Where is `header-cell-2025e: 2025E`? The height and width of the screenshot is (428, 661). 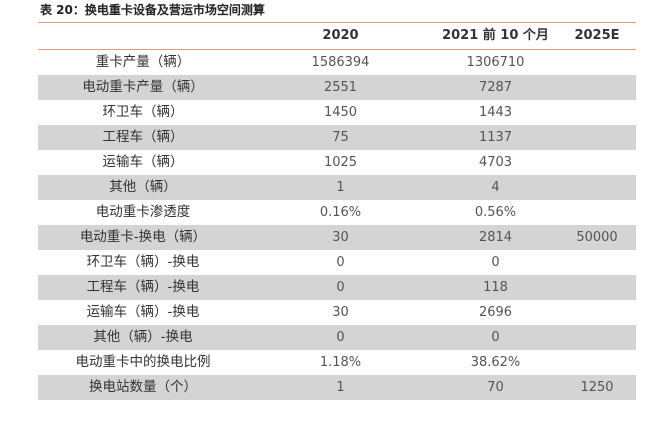
header-cell-2025e: 2025E is located at coordinates (597, 35).